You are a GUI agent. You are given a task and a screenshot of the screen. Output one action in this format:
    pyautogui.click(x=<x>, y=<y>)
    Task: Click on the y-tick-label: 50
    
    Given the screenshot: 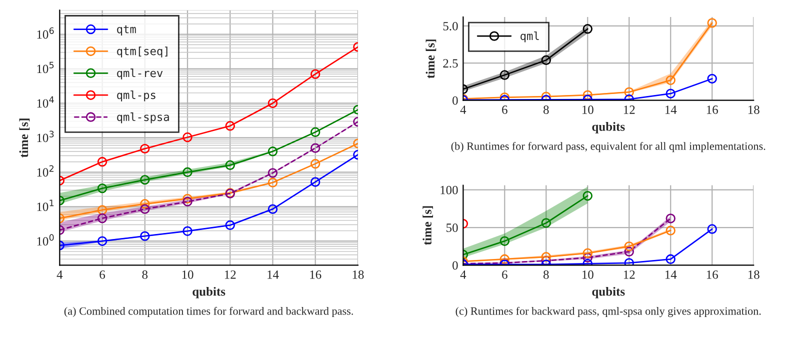 What is the action you would take?
    pyautogui.click(x=452, y=228)
    